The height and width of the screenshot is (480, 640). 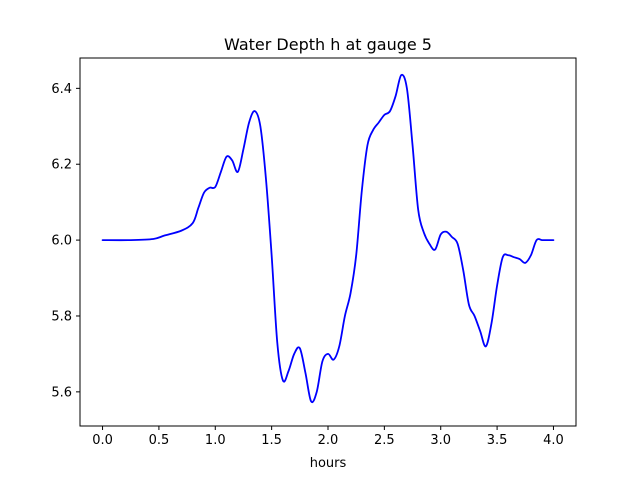 I want to click on chart-title: Water Depth h at gauge 5, so click(x=328, y=44).